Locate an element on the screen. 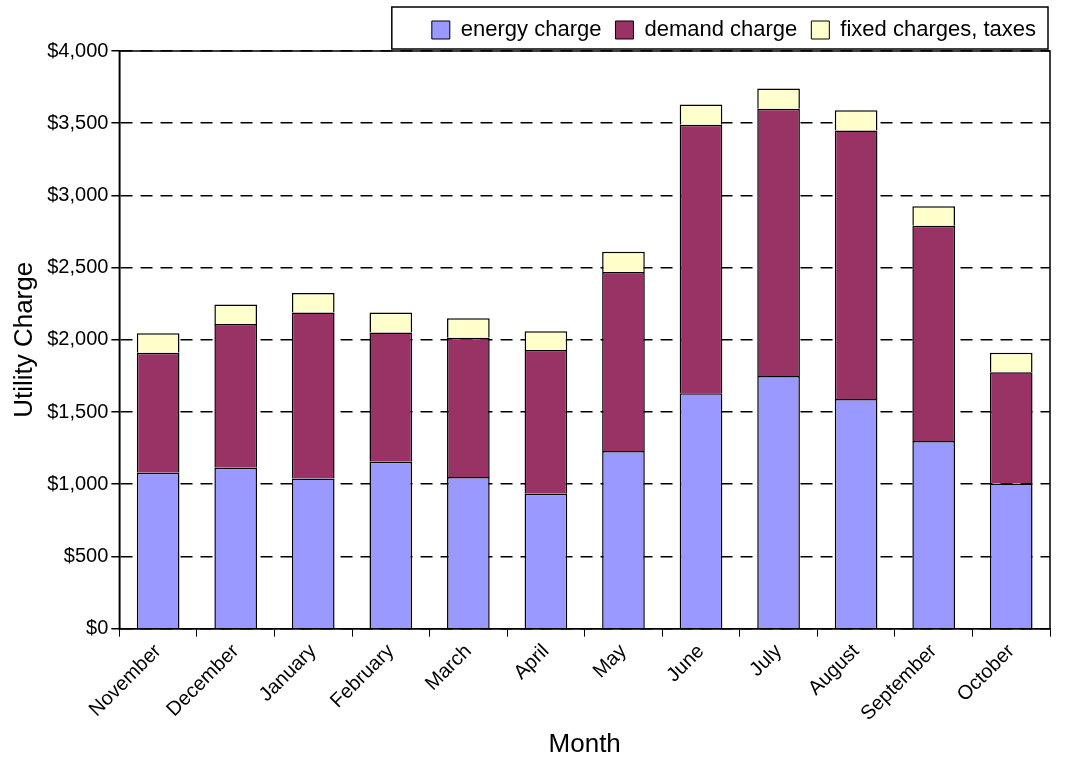 The height and width of the screenshot is (765, 1075). y-tick-label: $2,500 is located at coordinates (78, 266).